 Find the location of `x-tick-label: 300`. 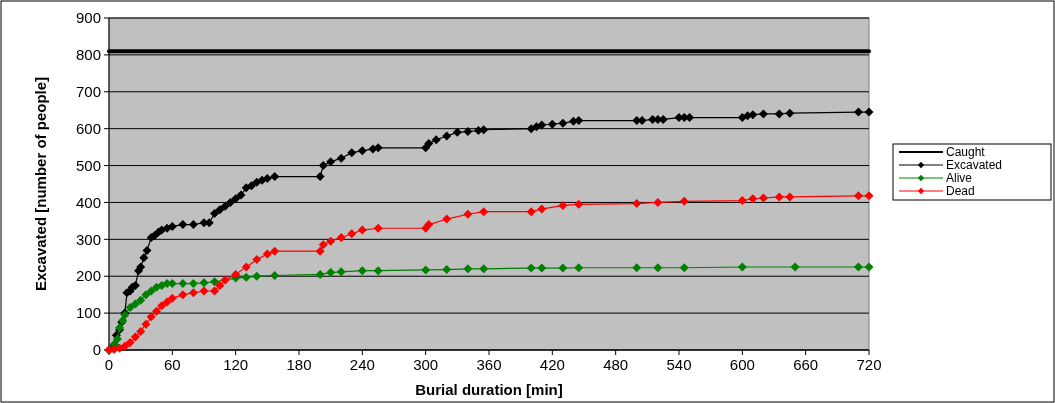

x-tick-label: 300 is located at coordinates (426, 364).